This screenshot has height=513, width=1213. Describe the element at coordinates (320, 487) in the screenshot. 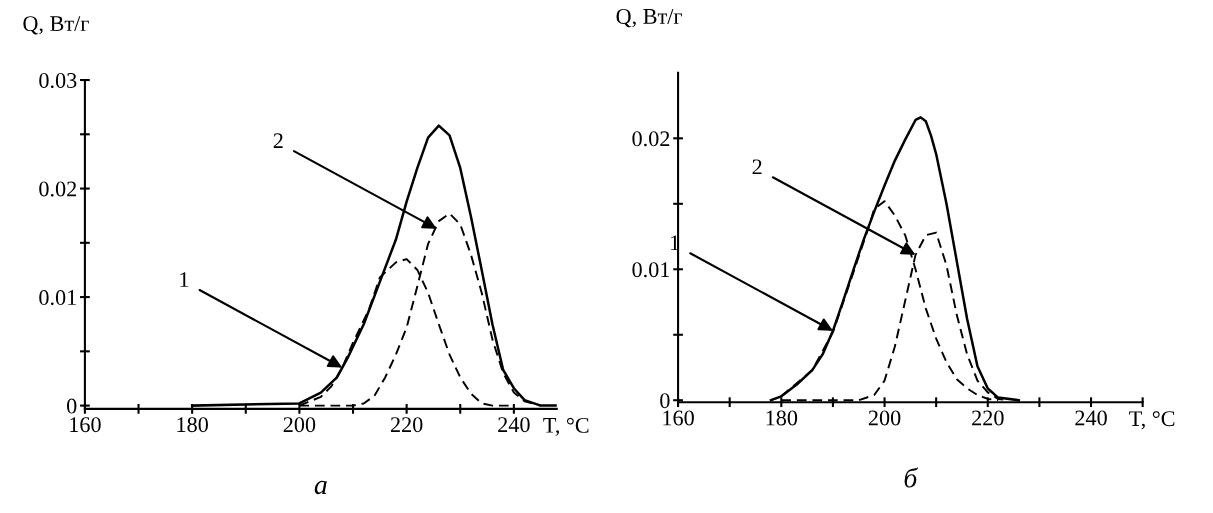

I see `text: а` at that location.